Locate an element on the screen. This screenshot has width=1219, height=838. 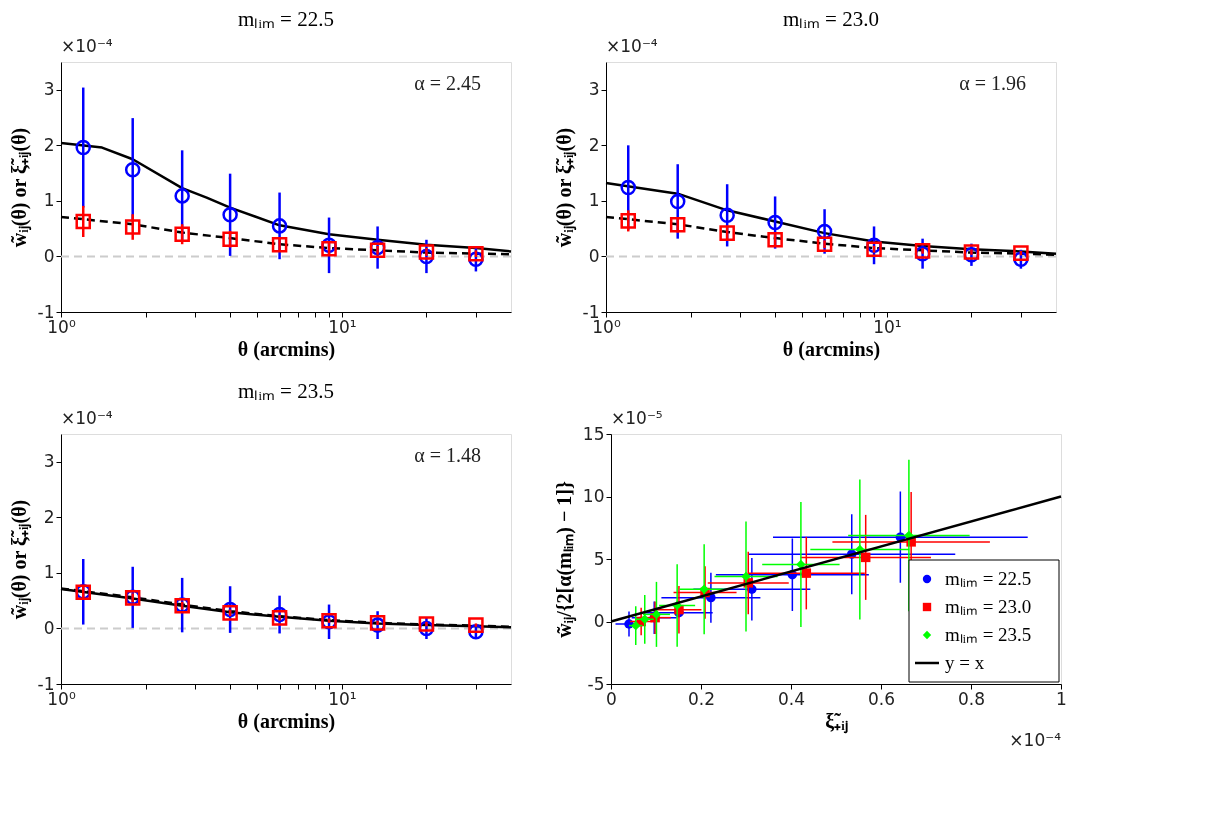
annotation: α = 1.96 is located at coordinates (992, 83).